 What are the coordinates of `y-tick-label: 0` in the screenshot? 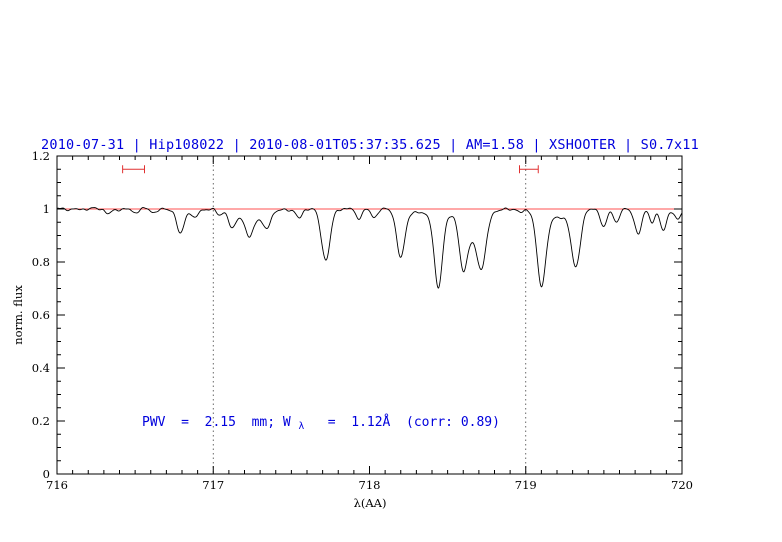 It's located at (46, 474).